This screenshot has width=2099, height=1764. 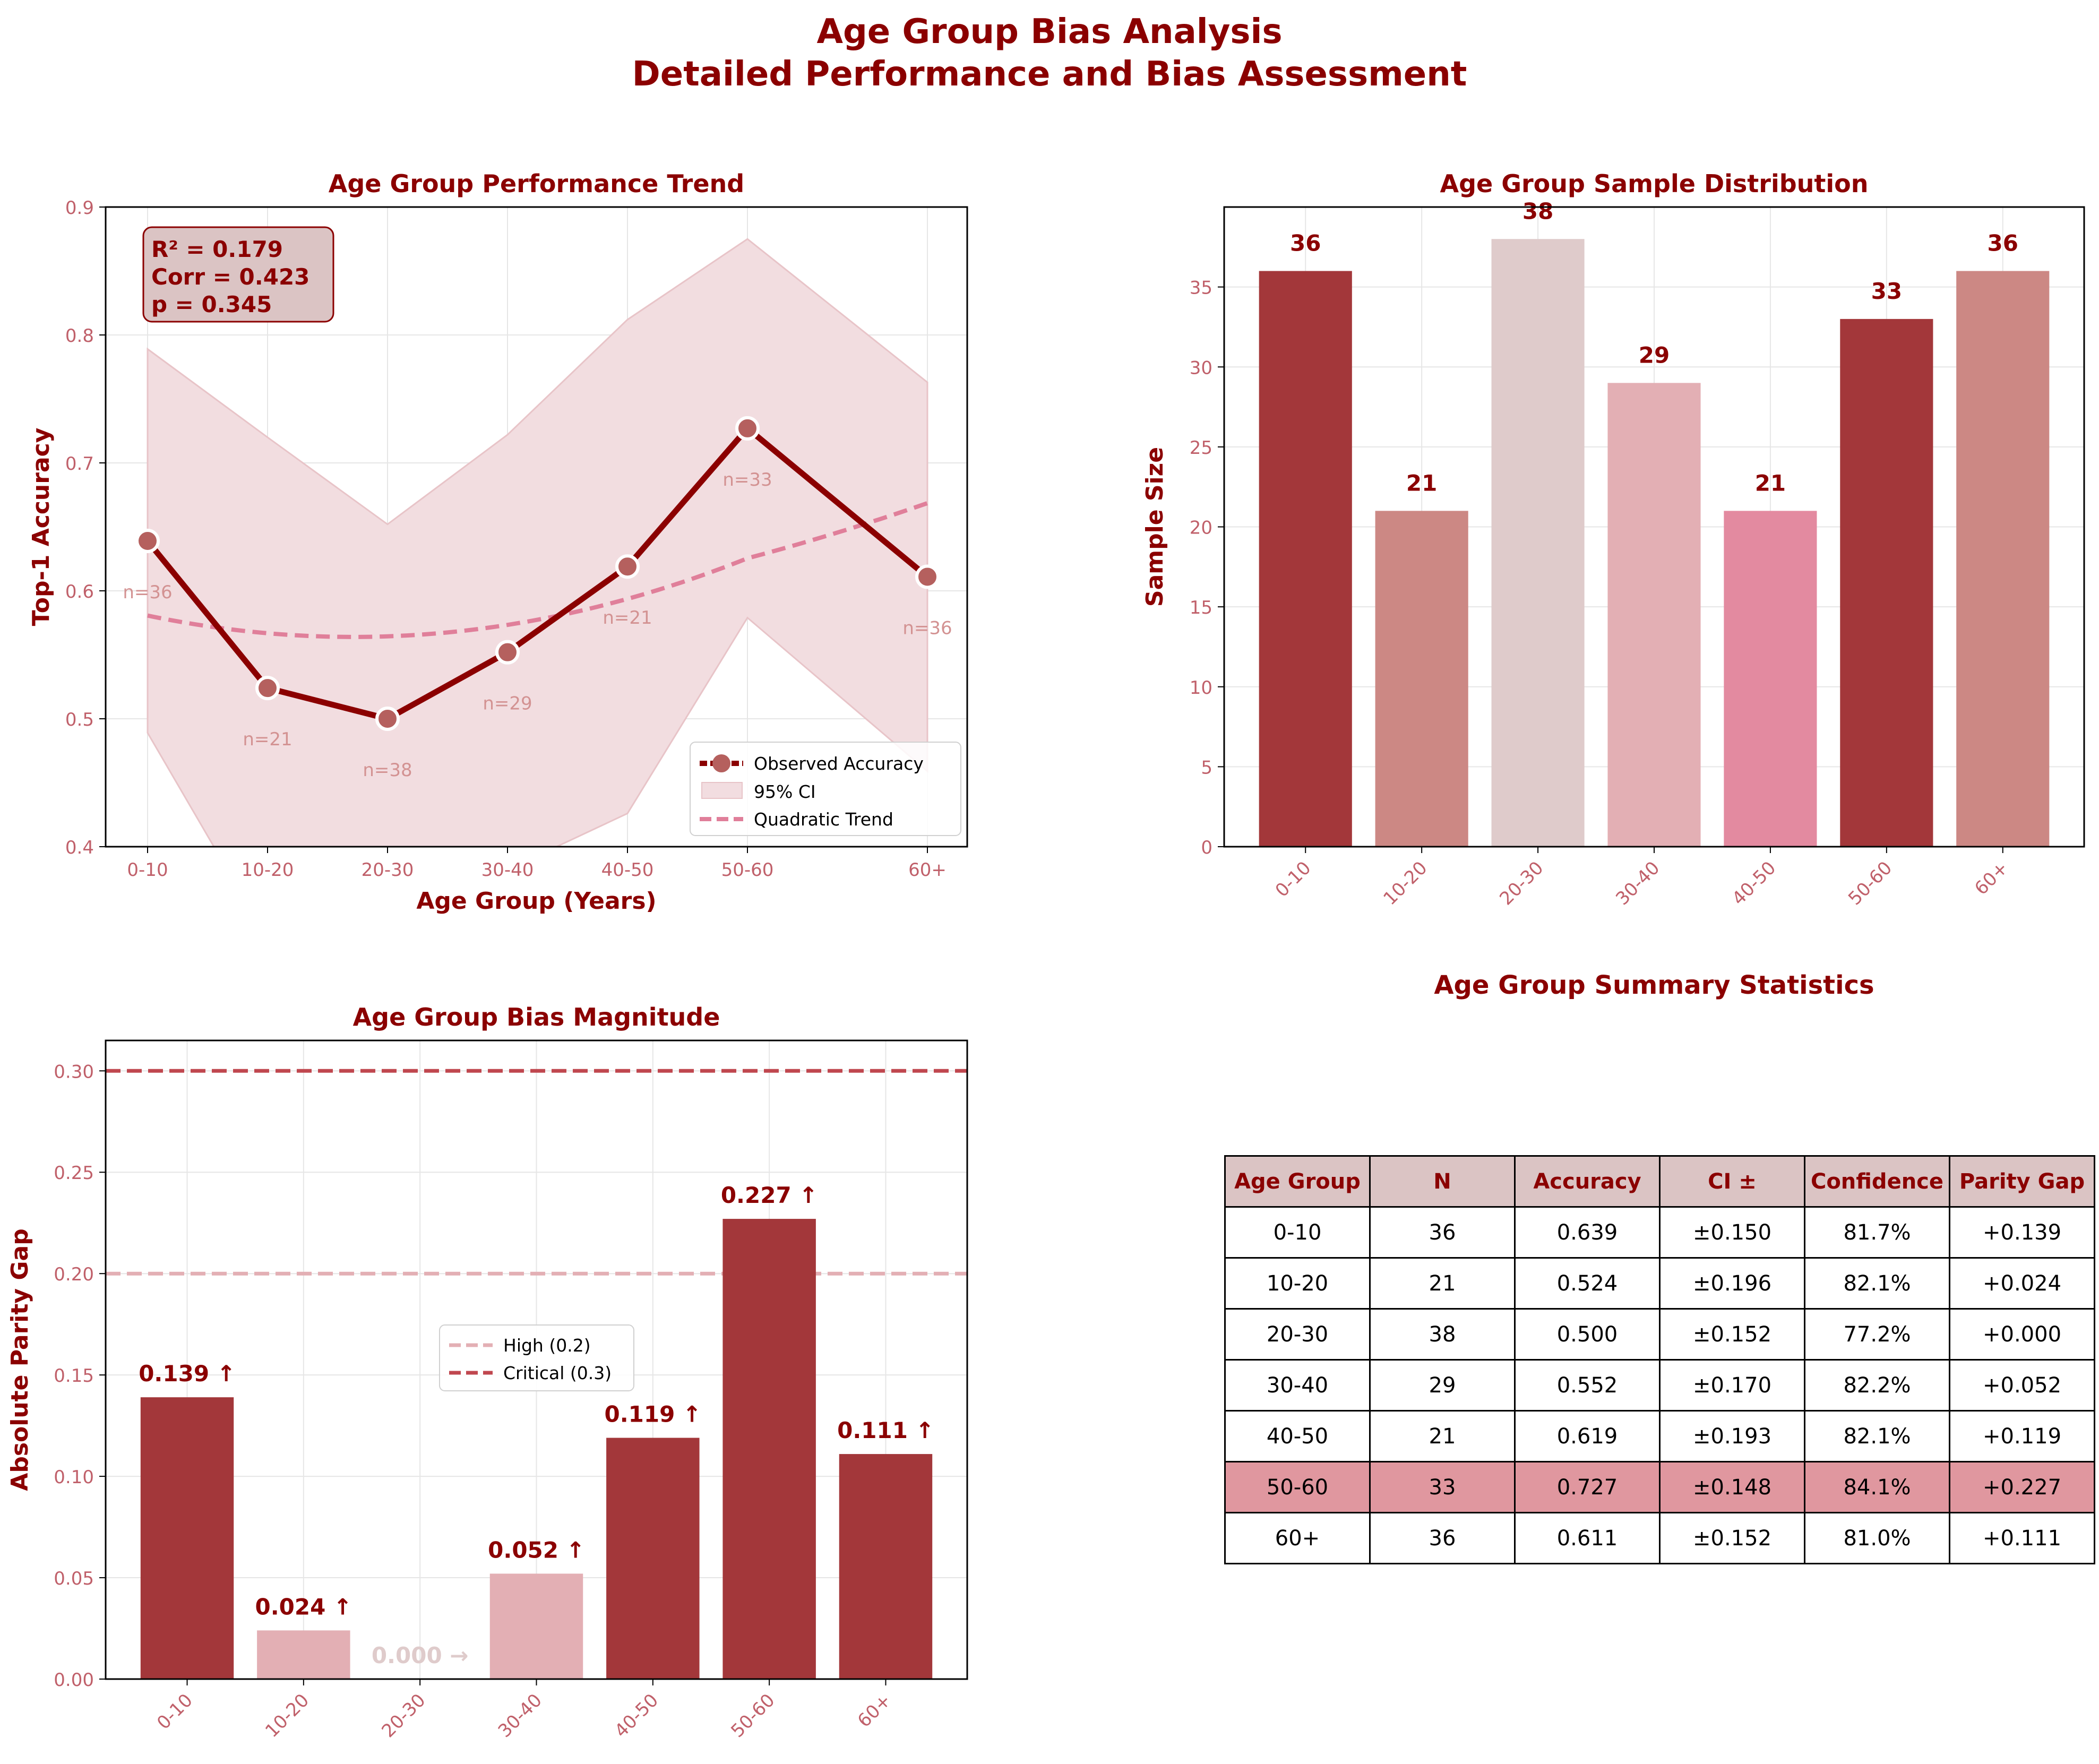 I want to click on table-header-cell: Accuracy, so click(x=1587, y=1181).